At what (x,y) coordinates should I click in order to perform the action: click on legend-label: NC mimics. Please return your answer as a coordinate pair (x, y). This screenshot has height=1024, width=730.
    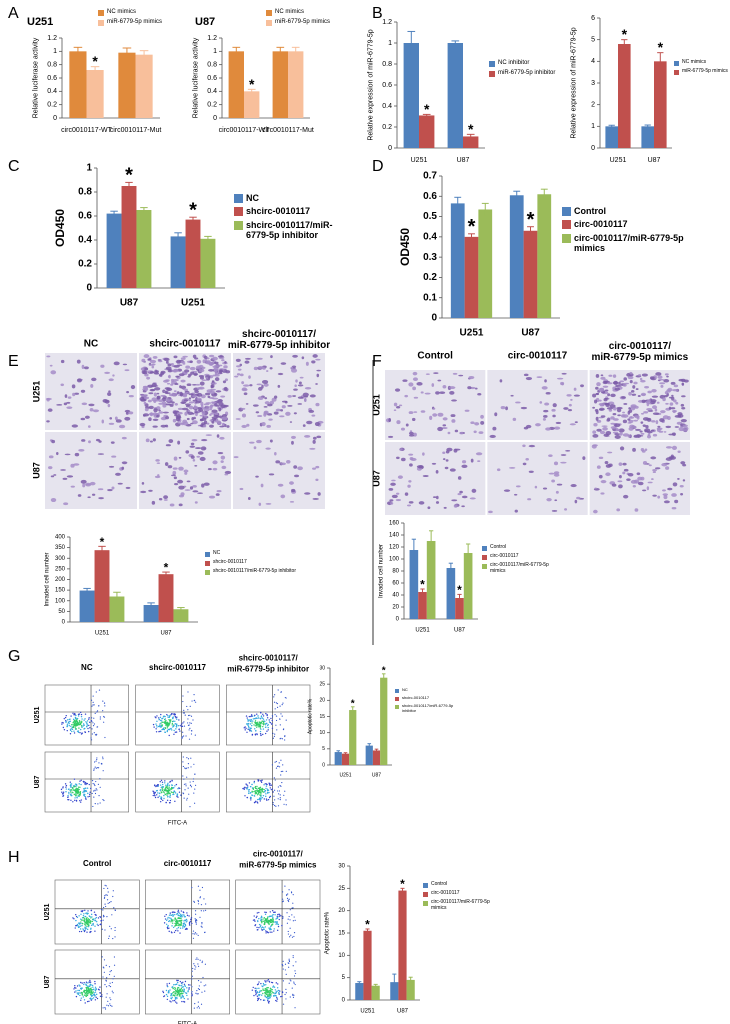
    Looking at the image, I should click on (694, 62).